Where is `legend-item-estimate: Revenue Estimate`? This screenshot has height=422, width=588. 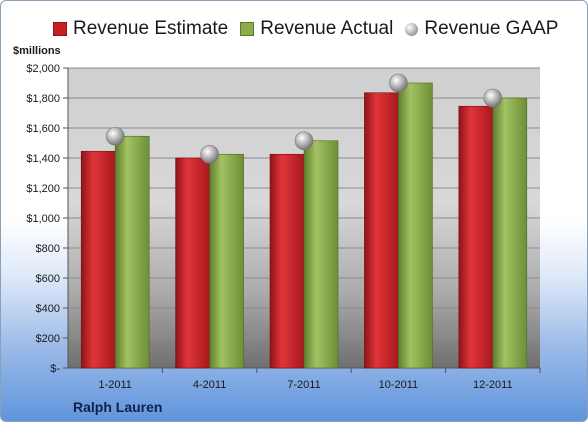 legend-item-estimate: Revenue Estimate is located at coordinates (140, 29).